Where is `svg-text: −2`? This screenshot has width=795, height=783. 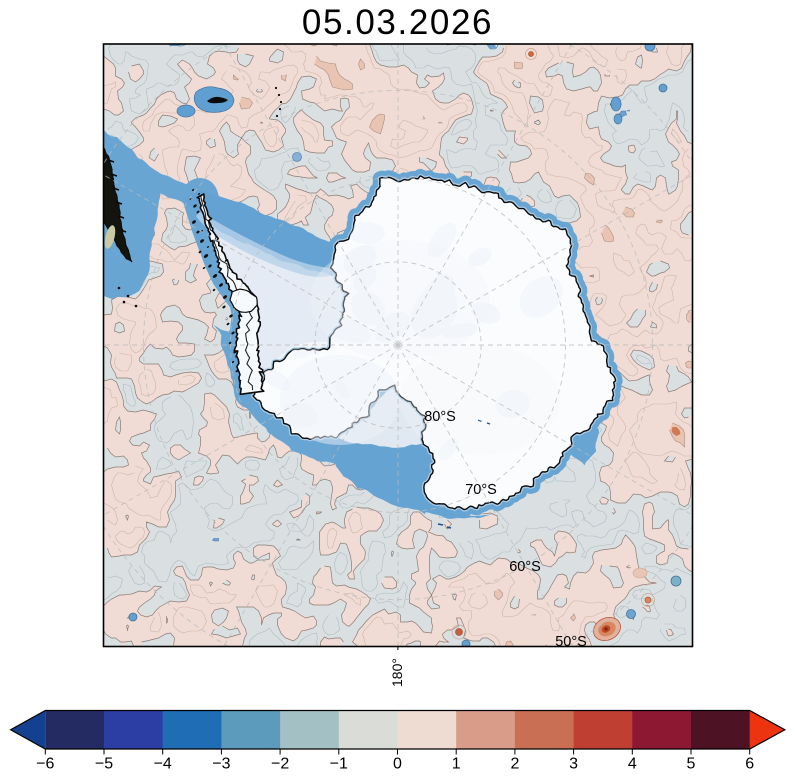
svg-text: −2 is located at coordinates (280, 764).